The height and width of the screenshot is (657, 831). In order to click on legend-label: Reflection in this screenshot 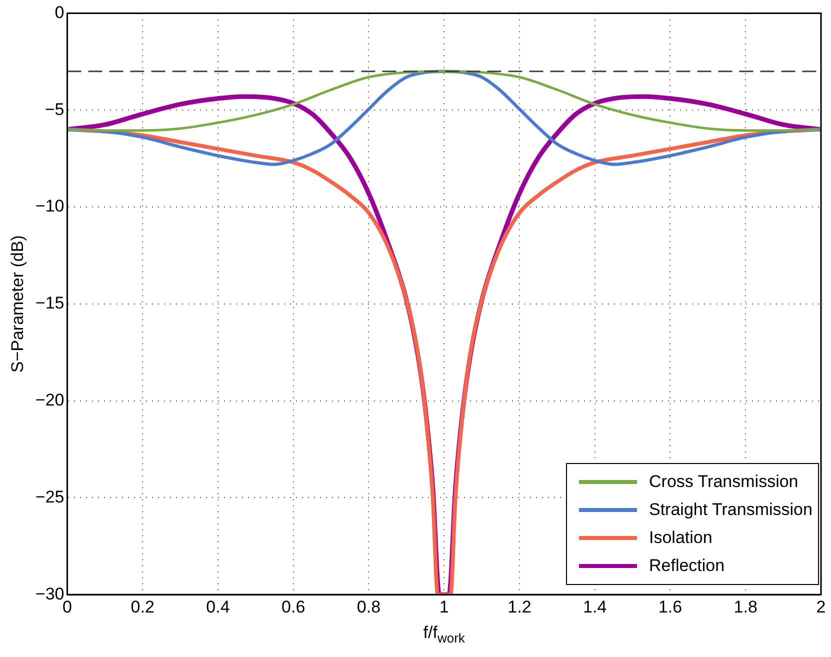, I will do `click(687, 566)`.